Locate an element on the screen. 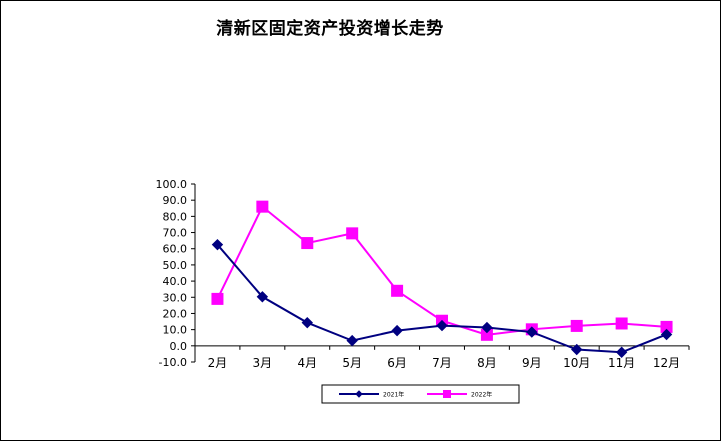 Image resolution: width=721 pixels, height=441 pixels. x-tick-label: 4月 is located at coordinates (307, 363).